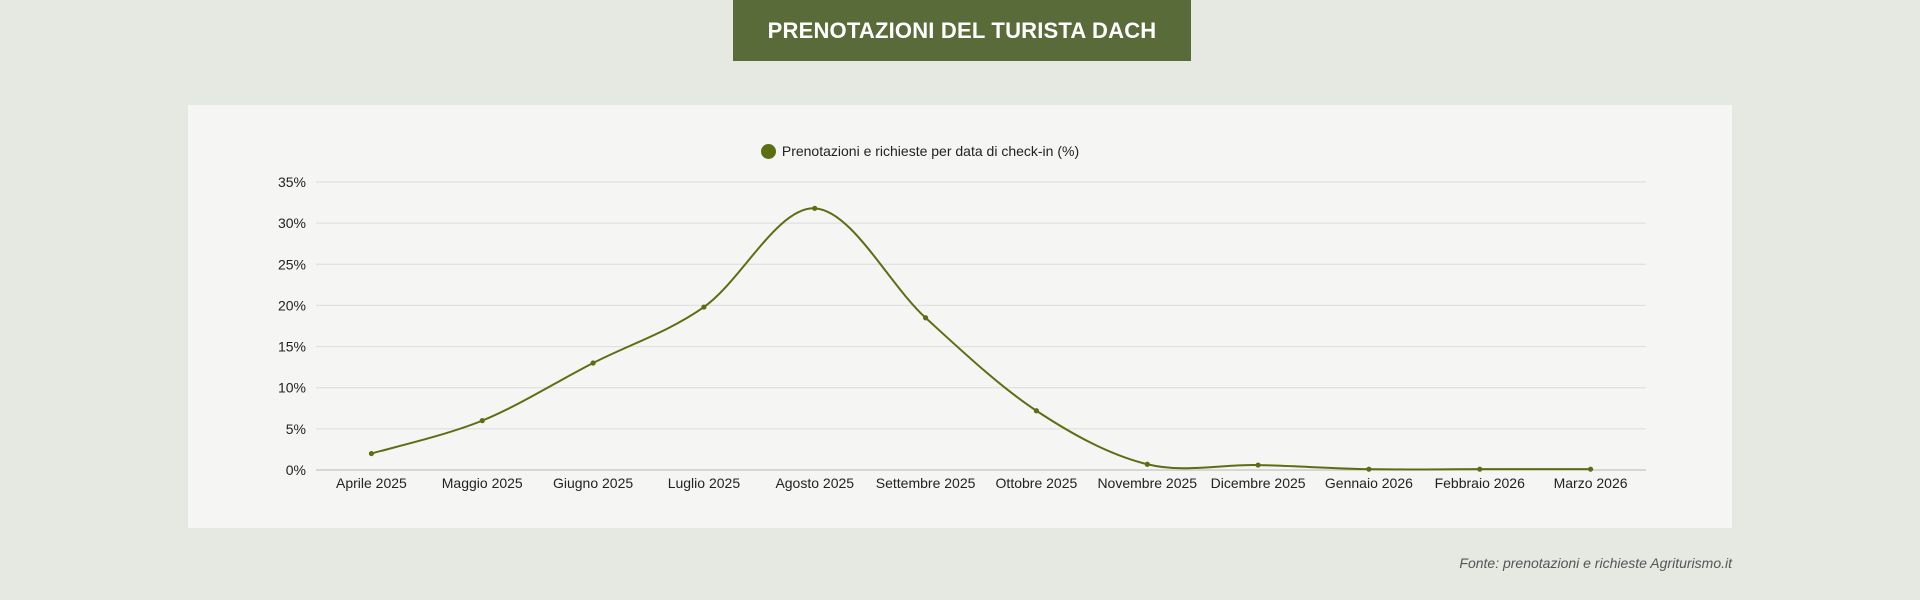 This screenshot has height=600, width=1920. I want to click on legend-marker-icon, so click(768, 151).